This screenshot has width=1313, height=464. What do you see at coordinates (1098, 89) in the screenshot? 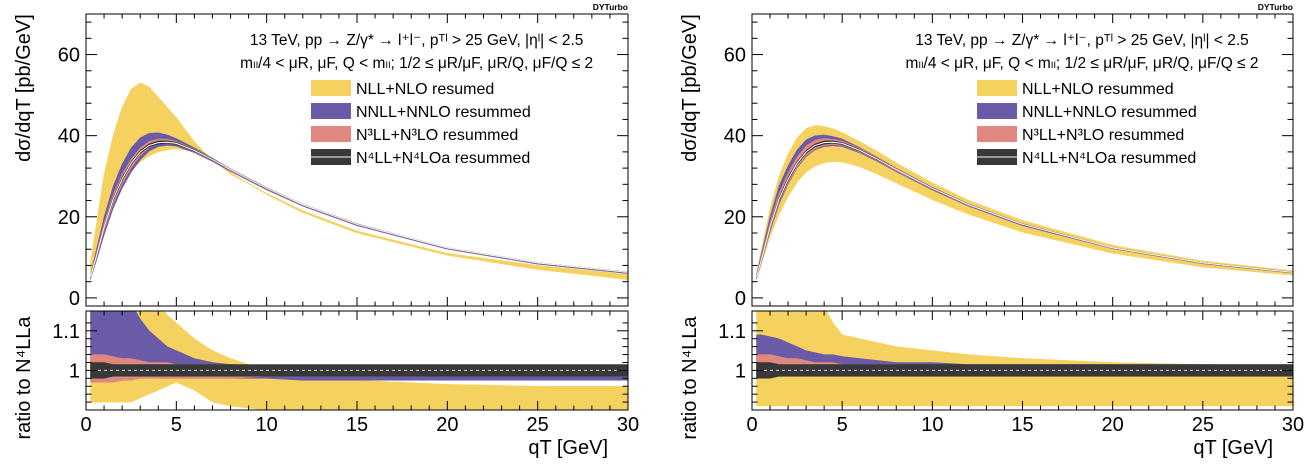
I see `legend-label-series-1: NLL+NLO resummed` at bounding box center [1098, 89].